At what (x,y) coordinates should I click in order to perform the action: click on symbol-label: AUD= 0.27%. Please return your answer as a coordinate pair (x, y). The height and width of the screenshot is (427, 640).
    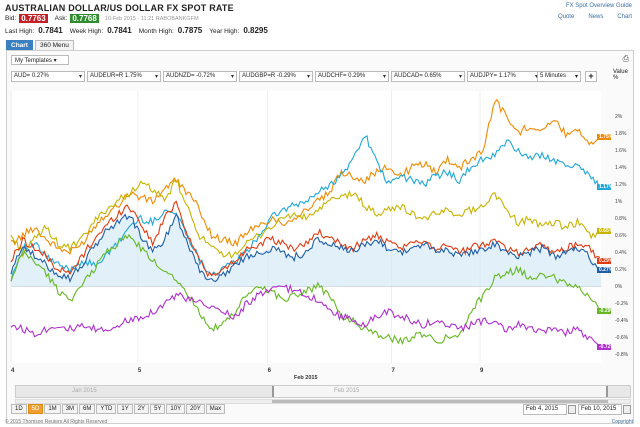
    Looking at the image, I should click on (31, 76).